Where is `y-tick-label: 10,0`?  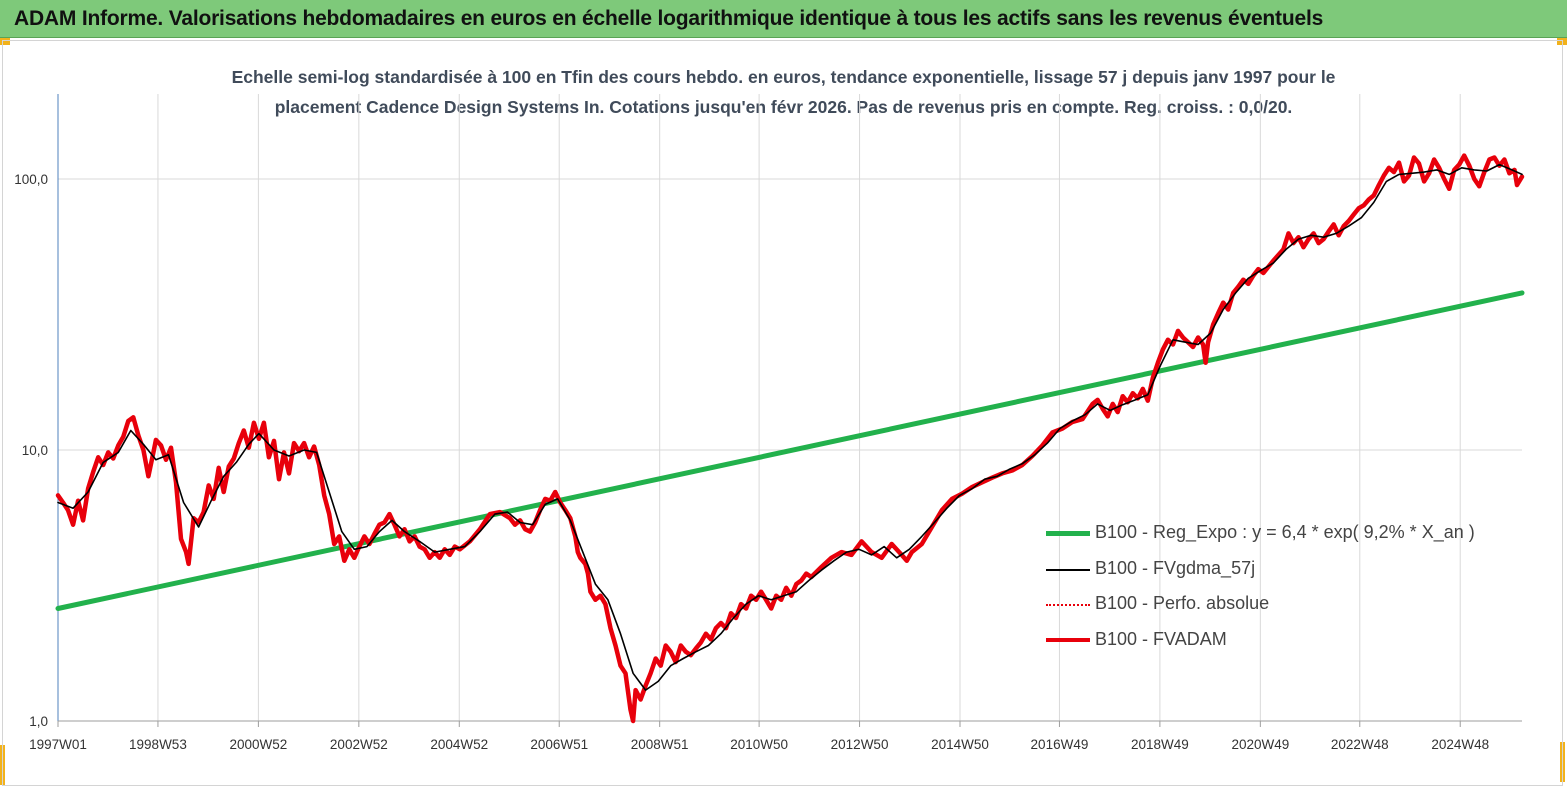
y-tick-label: 10,0 is located at coordinates (35, 450).